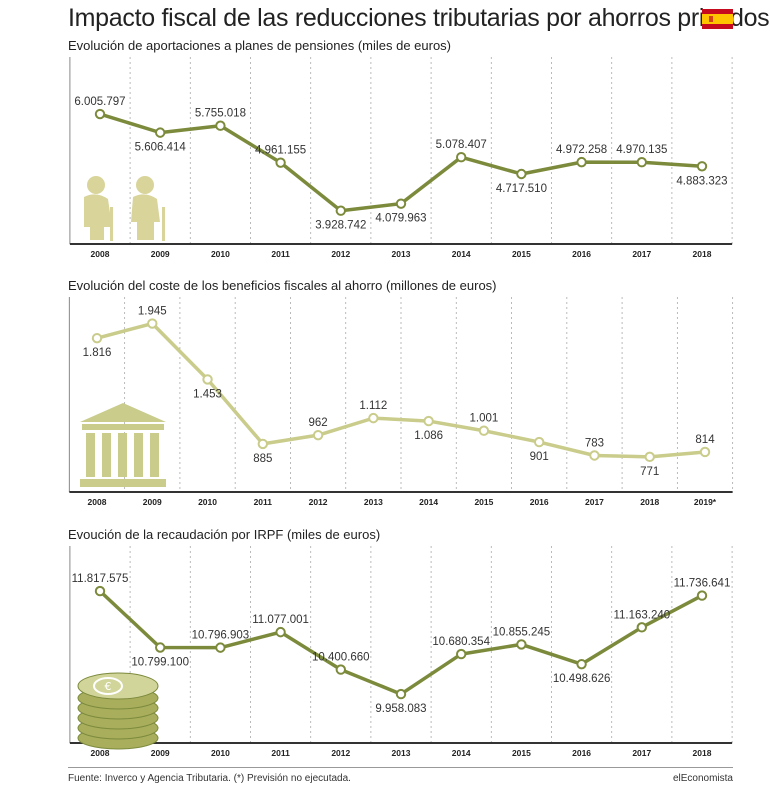 This screenshot has width=770, height=800. Describe the element at coordinates (539, 457) in the screenshot. I see `data-label: 901` at that location.